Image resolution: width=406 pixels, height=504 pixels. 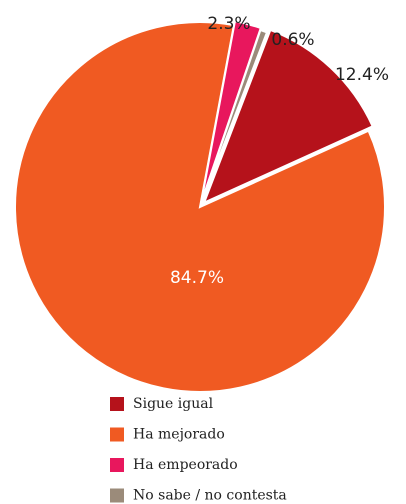 What do you see at coordinates (362, 75) in the screenshot?
I see `value-label: 12.4%` at bounding box center [362, 75].